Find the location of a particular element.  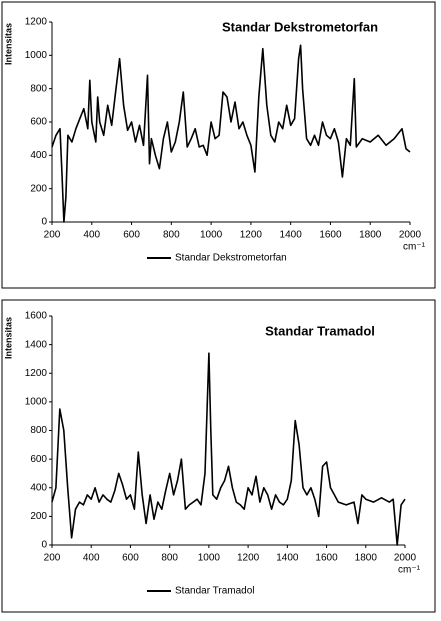

legend-label: Standar Dekstrometorfan is located at coordinates (231, 258).